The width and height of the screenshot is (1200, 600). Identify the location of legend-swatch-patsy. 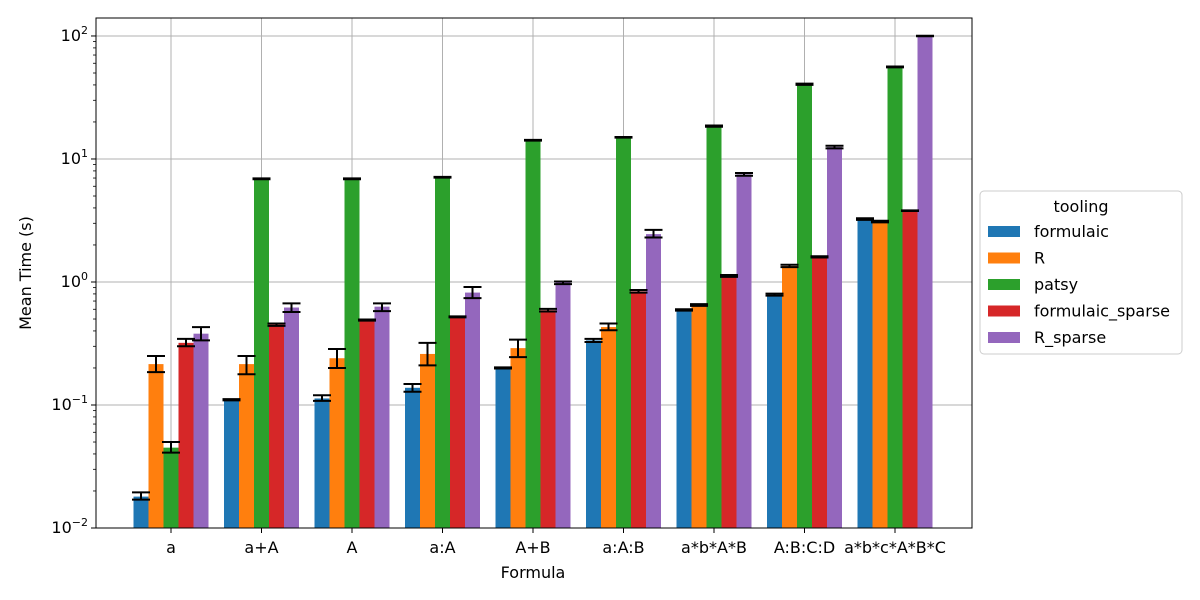
(1004, 284).